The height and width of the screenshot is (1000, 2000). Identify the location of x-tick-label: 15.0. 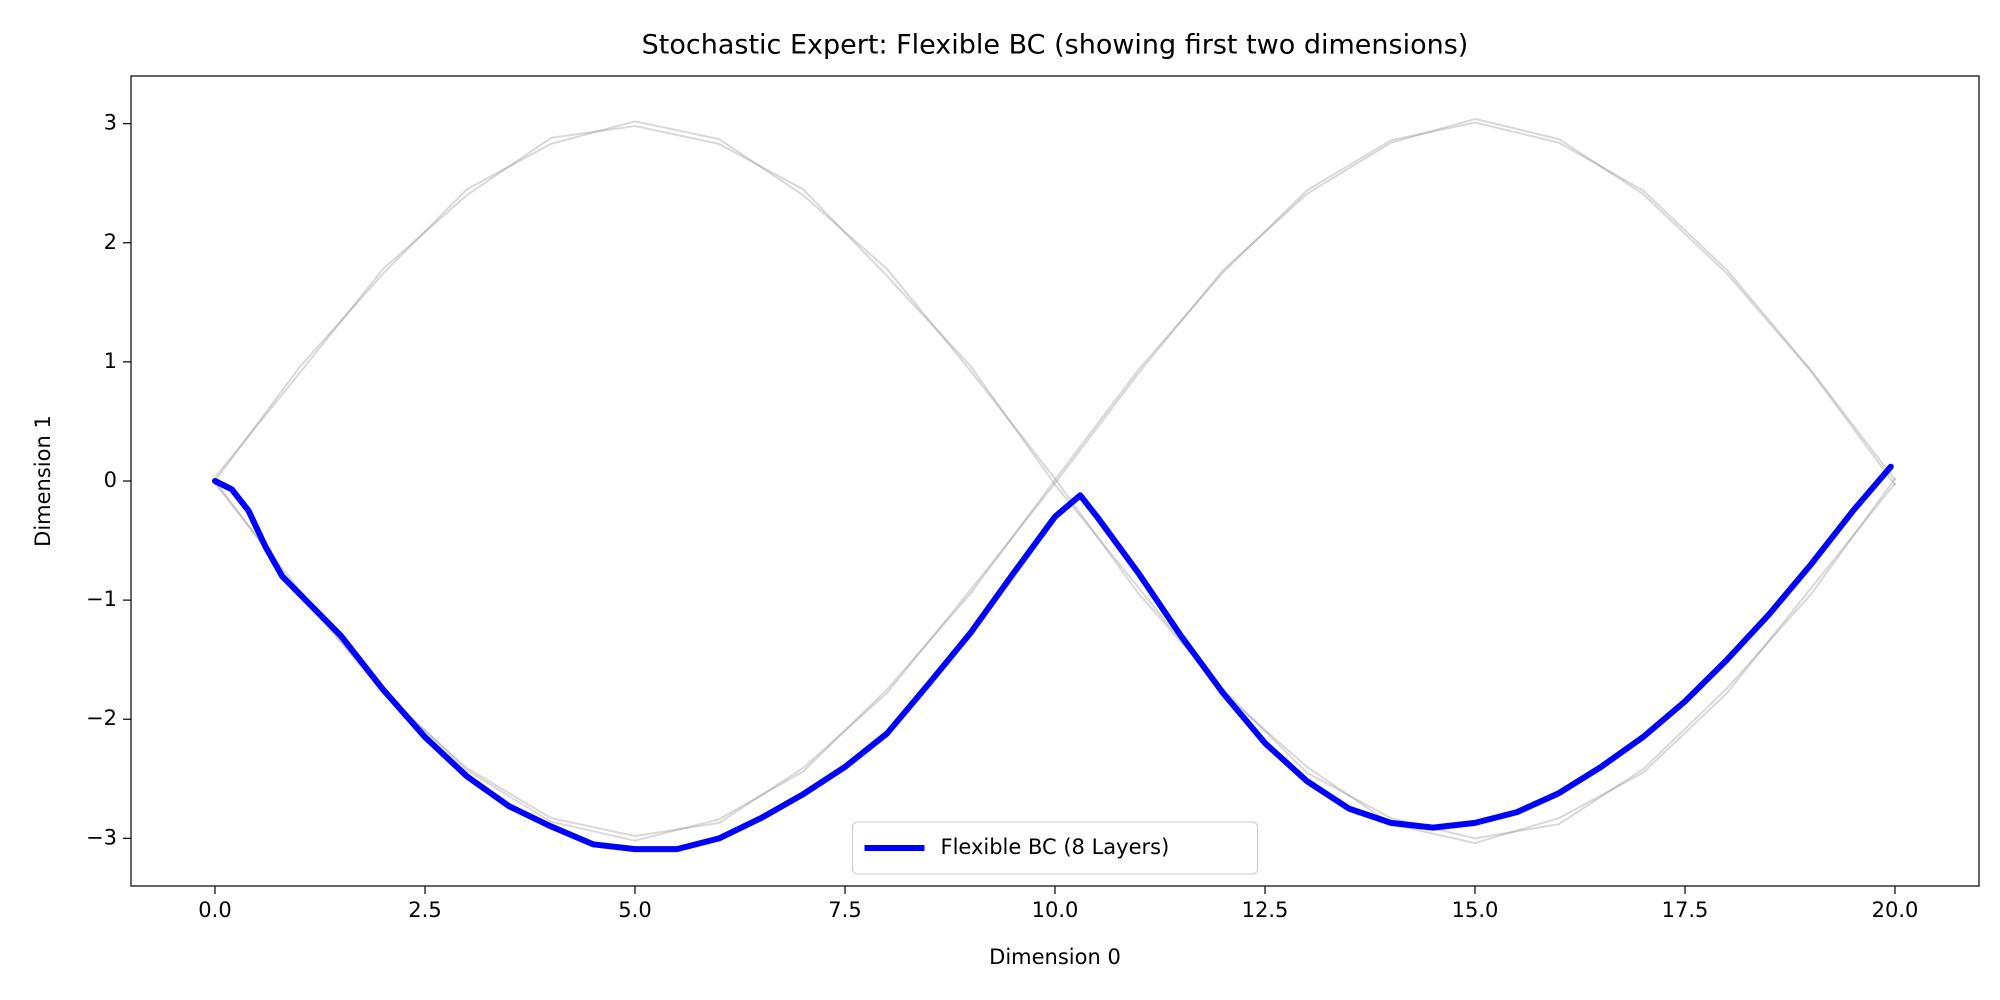
(1475, 910).